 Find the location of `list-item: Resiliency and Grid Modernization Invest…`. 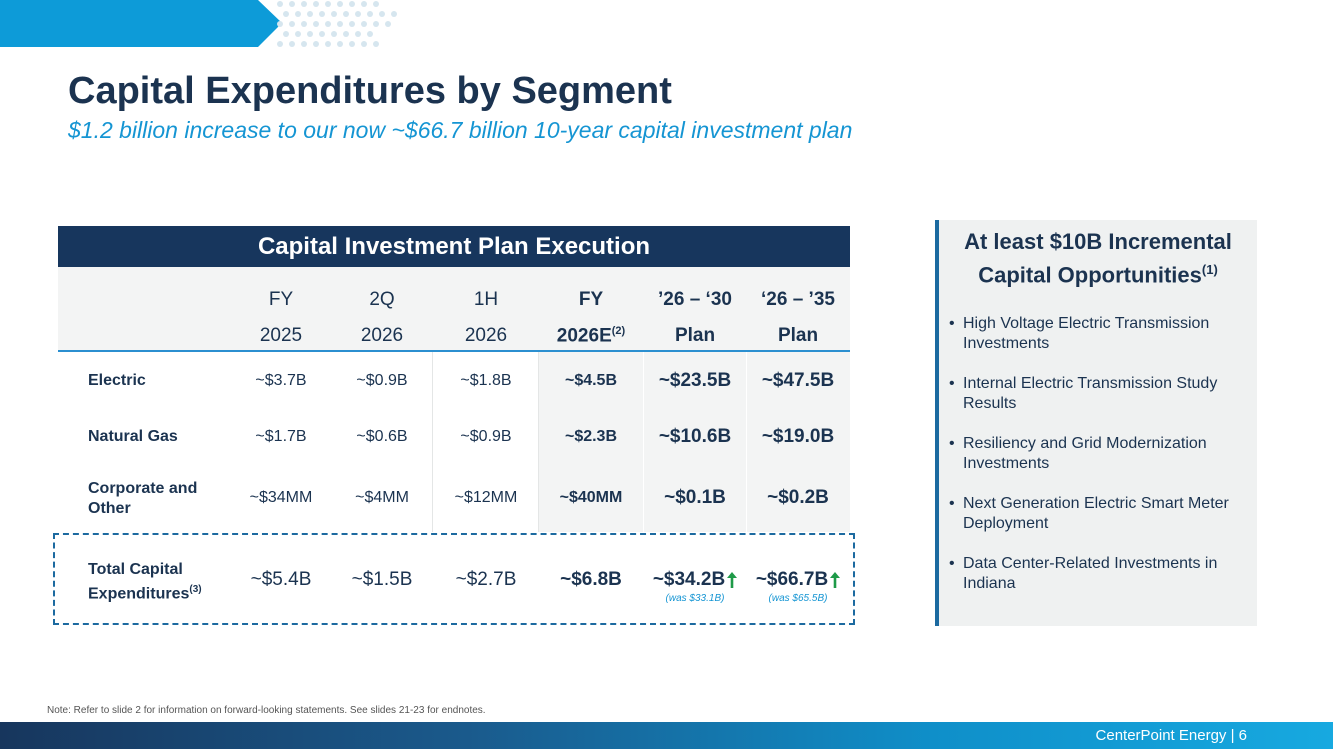

list-item: Resiliency and Grid Modernization Invest… is located at coordinates (1099, 454).